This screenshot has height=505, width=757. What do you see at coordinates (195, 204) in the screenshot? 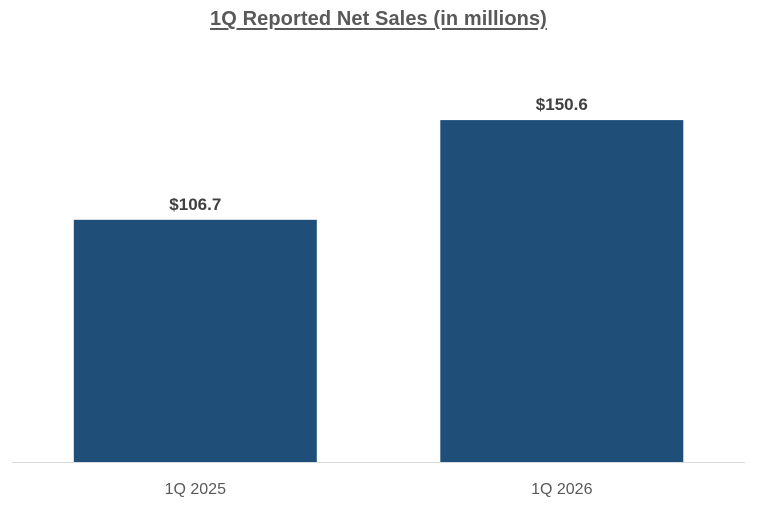
I see `data-label: $106.7` at bounding box center [195, 204].